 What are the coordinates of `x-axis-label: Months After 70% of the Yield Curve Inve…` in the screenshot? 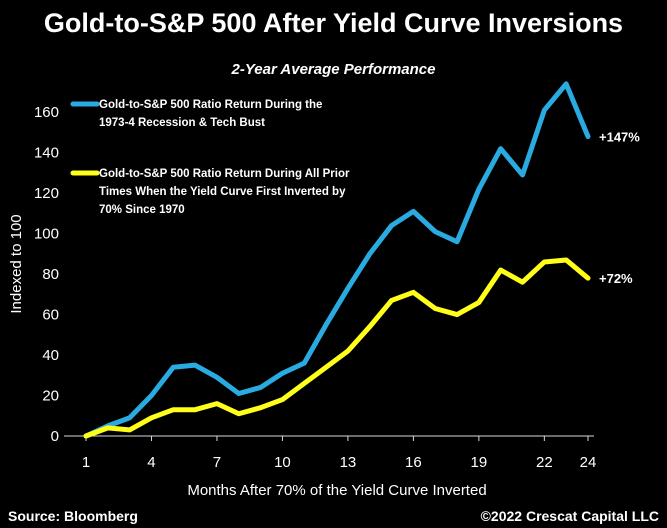 It's located at (336, 490).